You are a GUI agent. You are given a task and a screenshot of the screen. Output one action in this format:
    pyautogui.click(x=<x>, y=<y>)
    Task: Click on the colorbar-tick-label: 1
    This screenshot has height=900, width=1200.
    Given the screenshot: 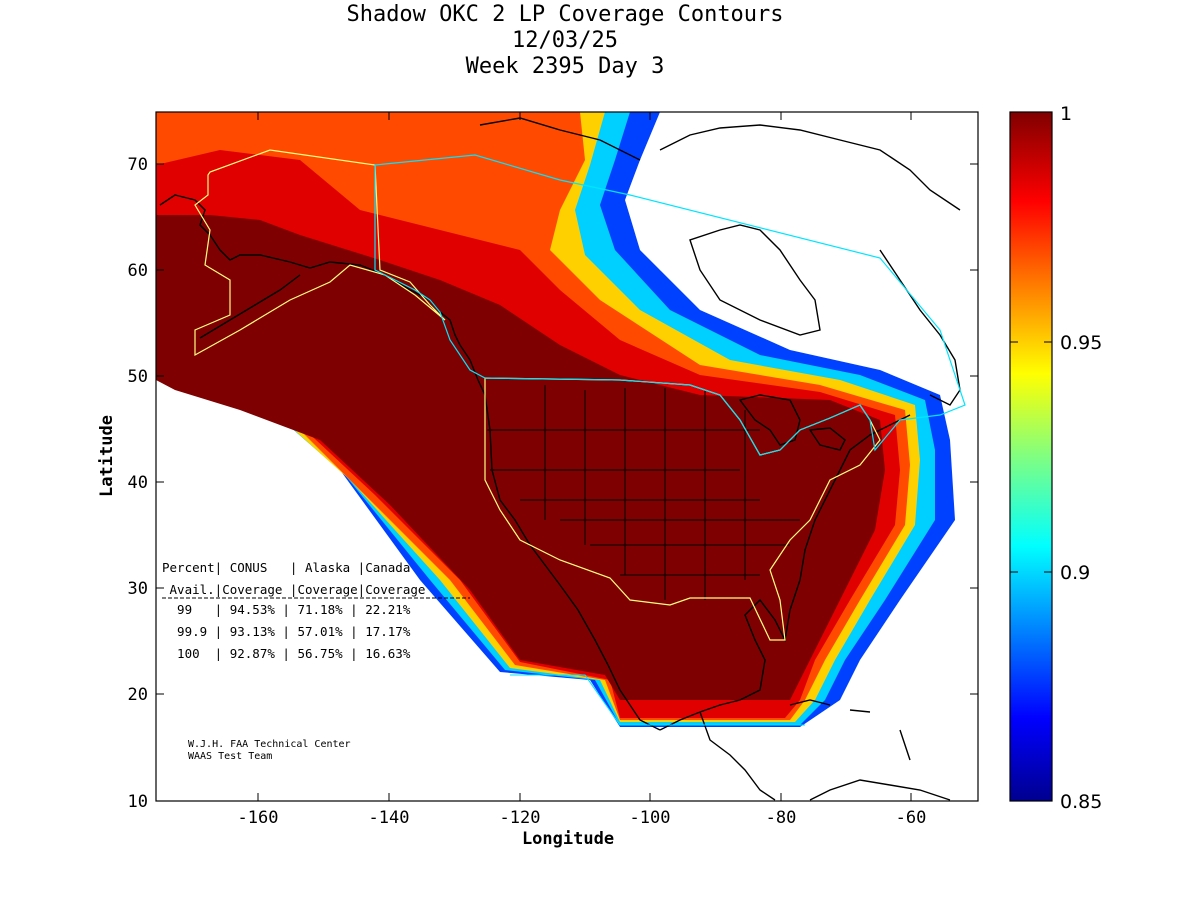 What is the action you would take?
    pyautogui.click(x=1066, y=114)
    